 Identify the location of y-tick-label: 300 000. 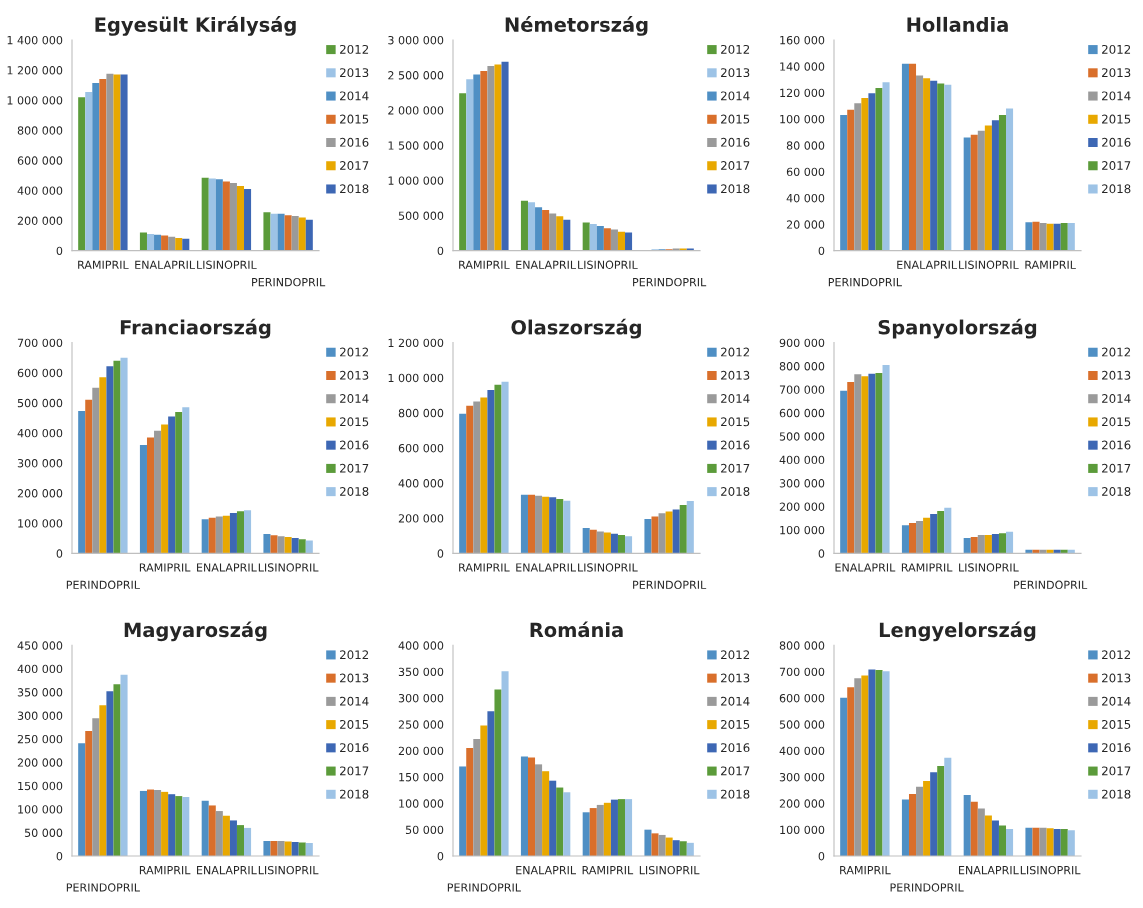
(802, 777).